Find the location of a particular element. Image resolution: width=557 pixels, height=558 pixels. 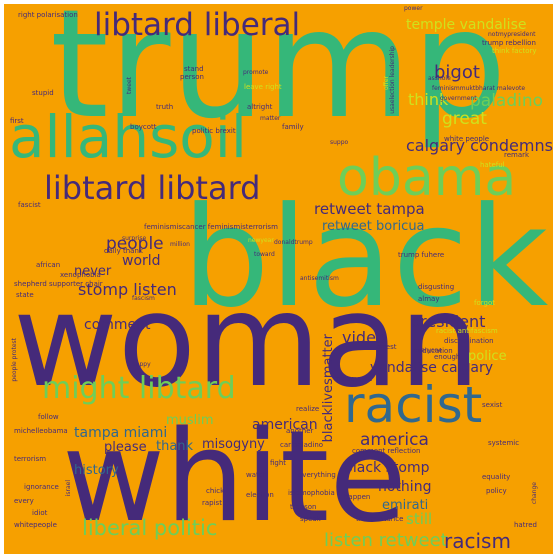

cloud-word: racism is located at coordinates (477, 541).